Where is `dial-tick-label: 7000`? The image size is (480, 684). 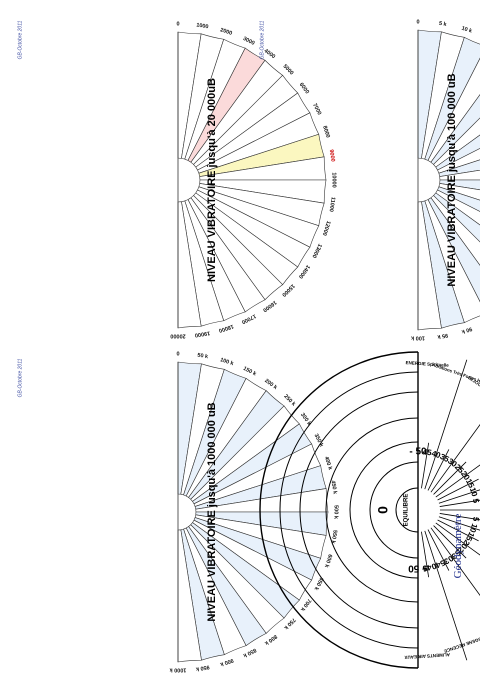 dial-tick-label: 7000 is located at coordinates (316, 110).